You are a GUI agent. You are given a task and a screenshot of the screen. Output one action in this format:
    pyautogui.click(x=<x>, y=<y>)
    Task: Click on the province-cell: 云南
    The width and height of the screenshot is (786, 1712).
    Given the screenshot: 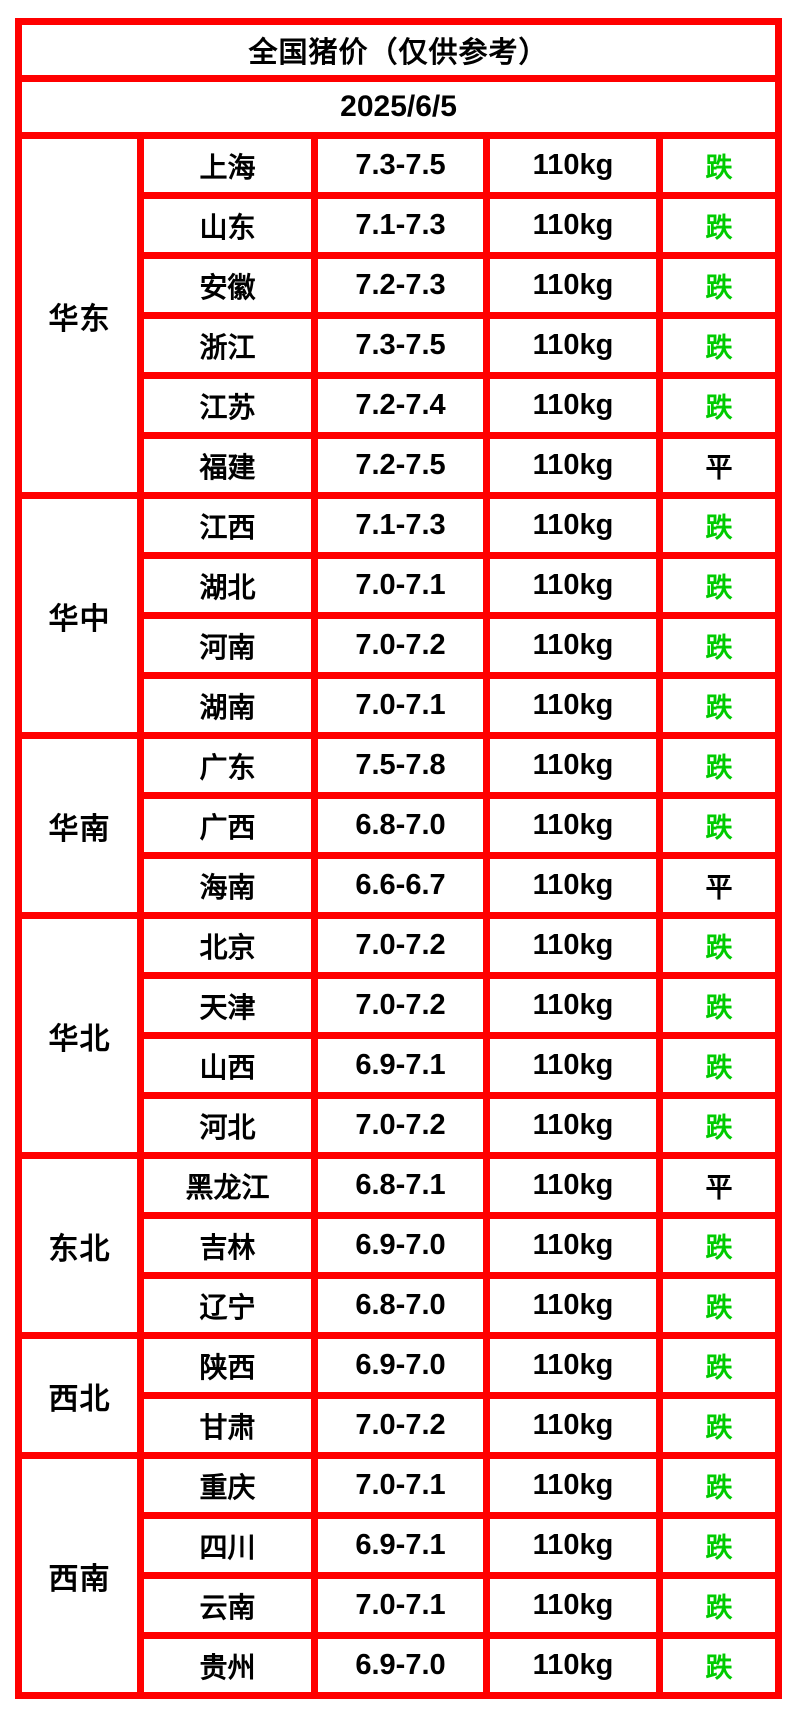 What is the action you would take?
    pyautogui.click(x=227, y=1605)
    